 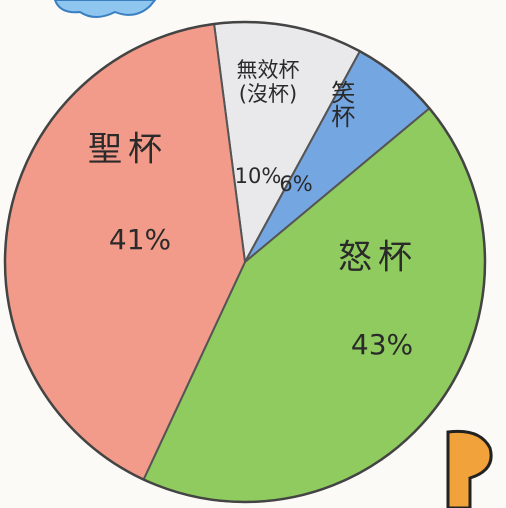 What do you see at coordinates (382, 344) in the screenshot?
I see `value-label: 43%` at bounding box center [382, 344].